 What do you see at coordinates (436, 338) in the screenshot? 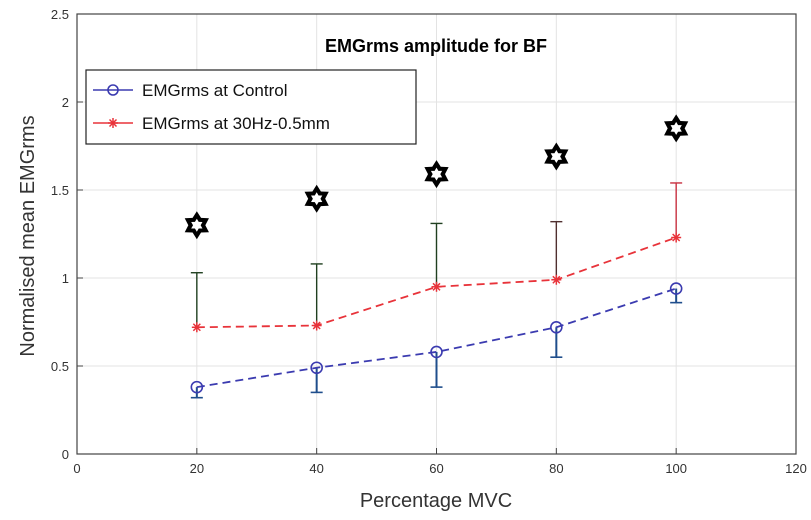
I see `series-line-control` at bounding box center [436, 338].